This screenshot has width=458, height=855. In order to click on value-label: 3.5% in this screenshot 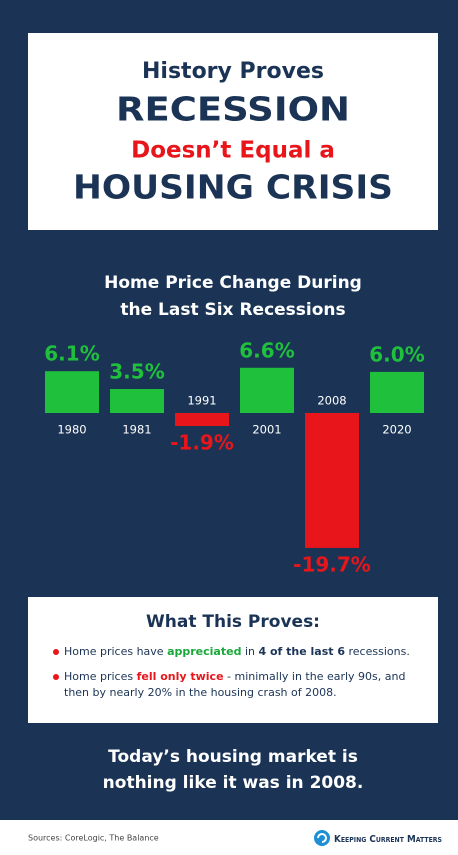, I will do `click(136, 372)`.